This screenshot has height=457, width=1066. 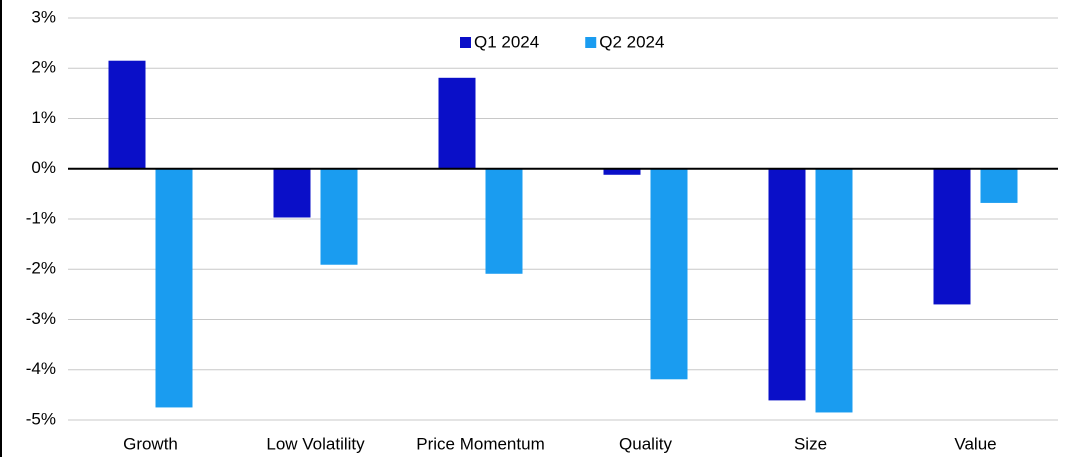 What do you see at coordinates (506, 41) in the screenshot?
I see `legend-label: Q1 2024` at bounding box center [506, 41].